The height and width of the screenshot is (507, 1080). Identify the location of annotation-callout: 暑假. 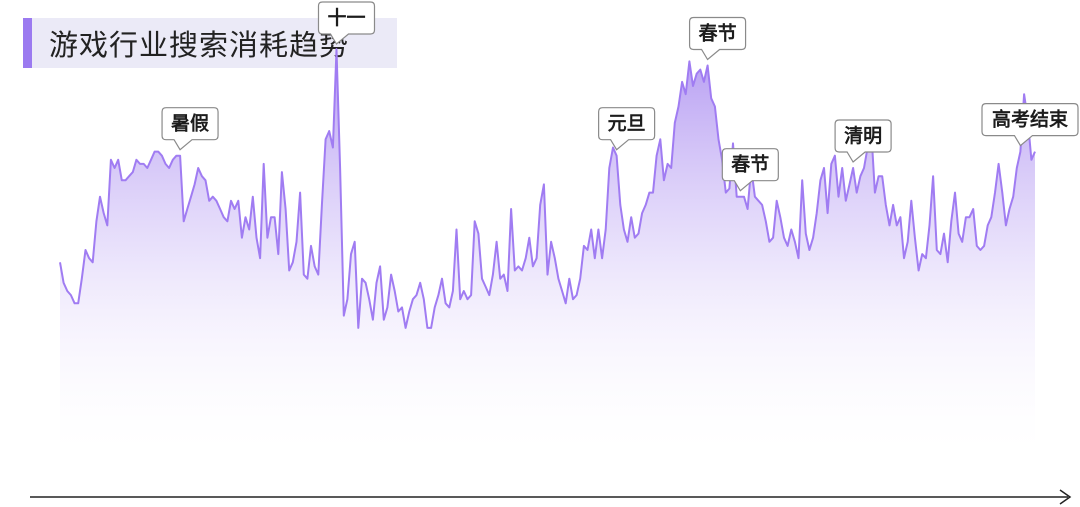
(190, 129).